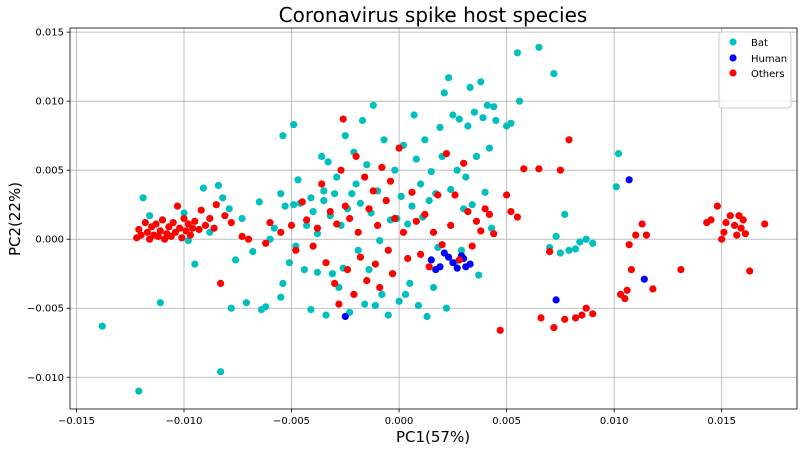 This screenshot has height=455, width=802. I want to click on x-tick-label: −0.015, so click(76, 421).